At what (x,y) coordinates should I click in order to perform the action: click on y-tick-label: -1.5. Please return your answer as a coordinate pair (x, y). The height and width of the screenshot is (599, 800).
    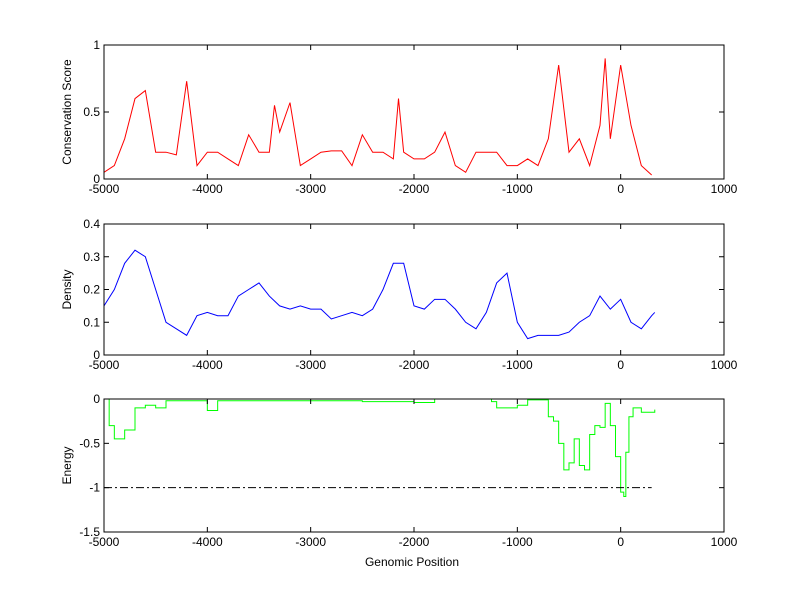
    Looking at the image, I should click on (89, 532).